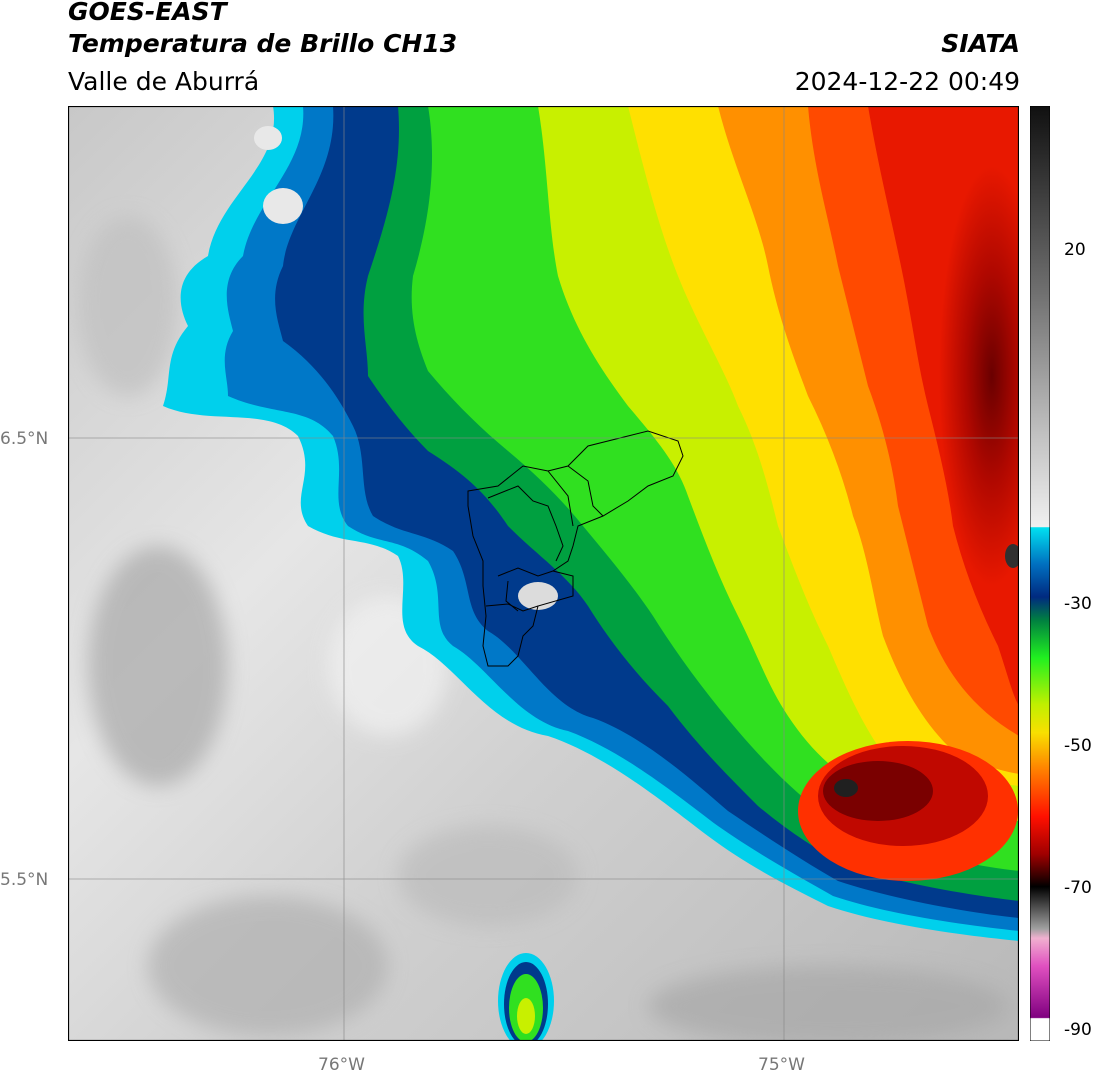 This screenshot has width=1094, height=1078. Describe the element at coordinates (781, 1065) in the screenshot. I see `lon-label-75w: 75°W` at that location.